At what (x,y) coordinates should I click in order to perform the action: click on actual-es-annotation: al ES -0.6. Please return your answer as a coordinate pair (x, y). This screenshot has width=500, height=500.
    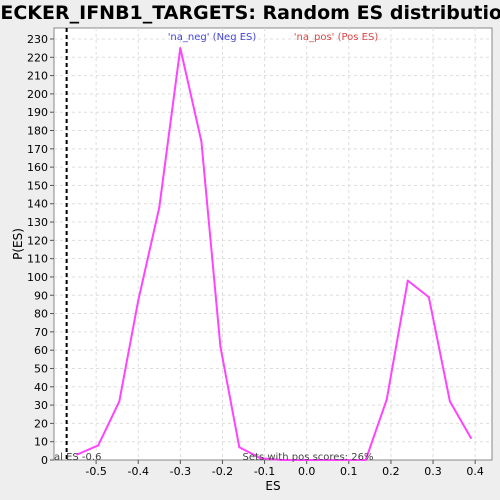
    Looking at the image, I should click on (77, 457).